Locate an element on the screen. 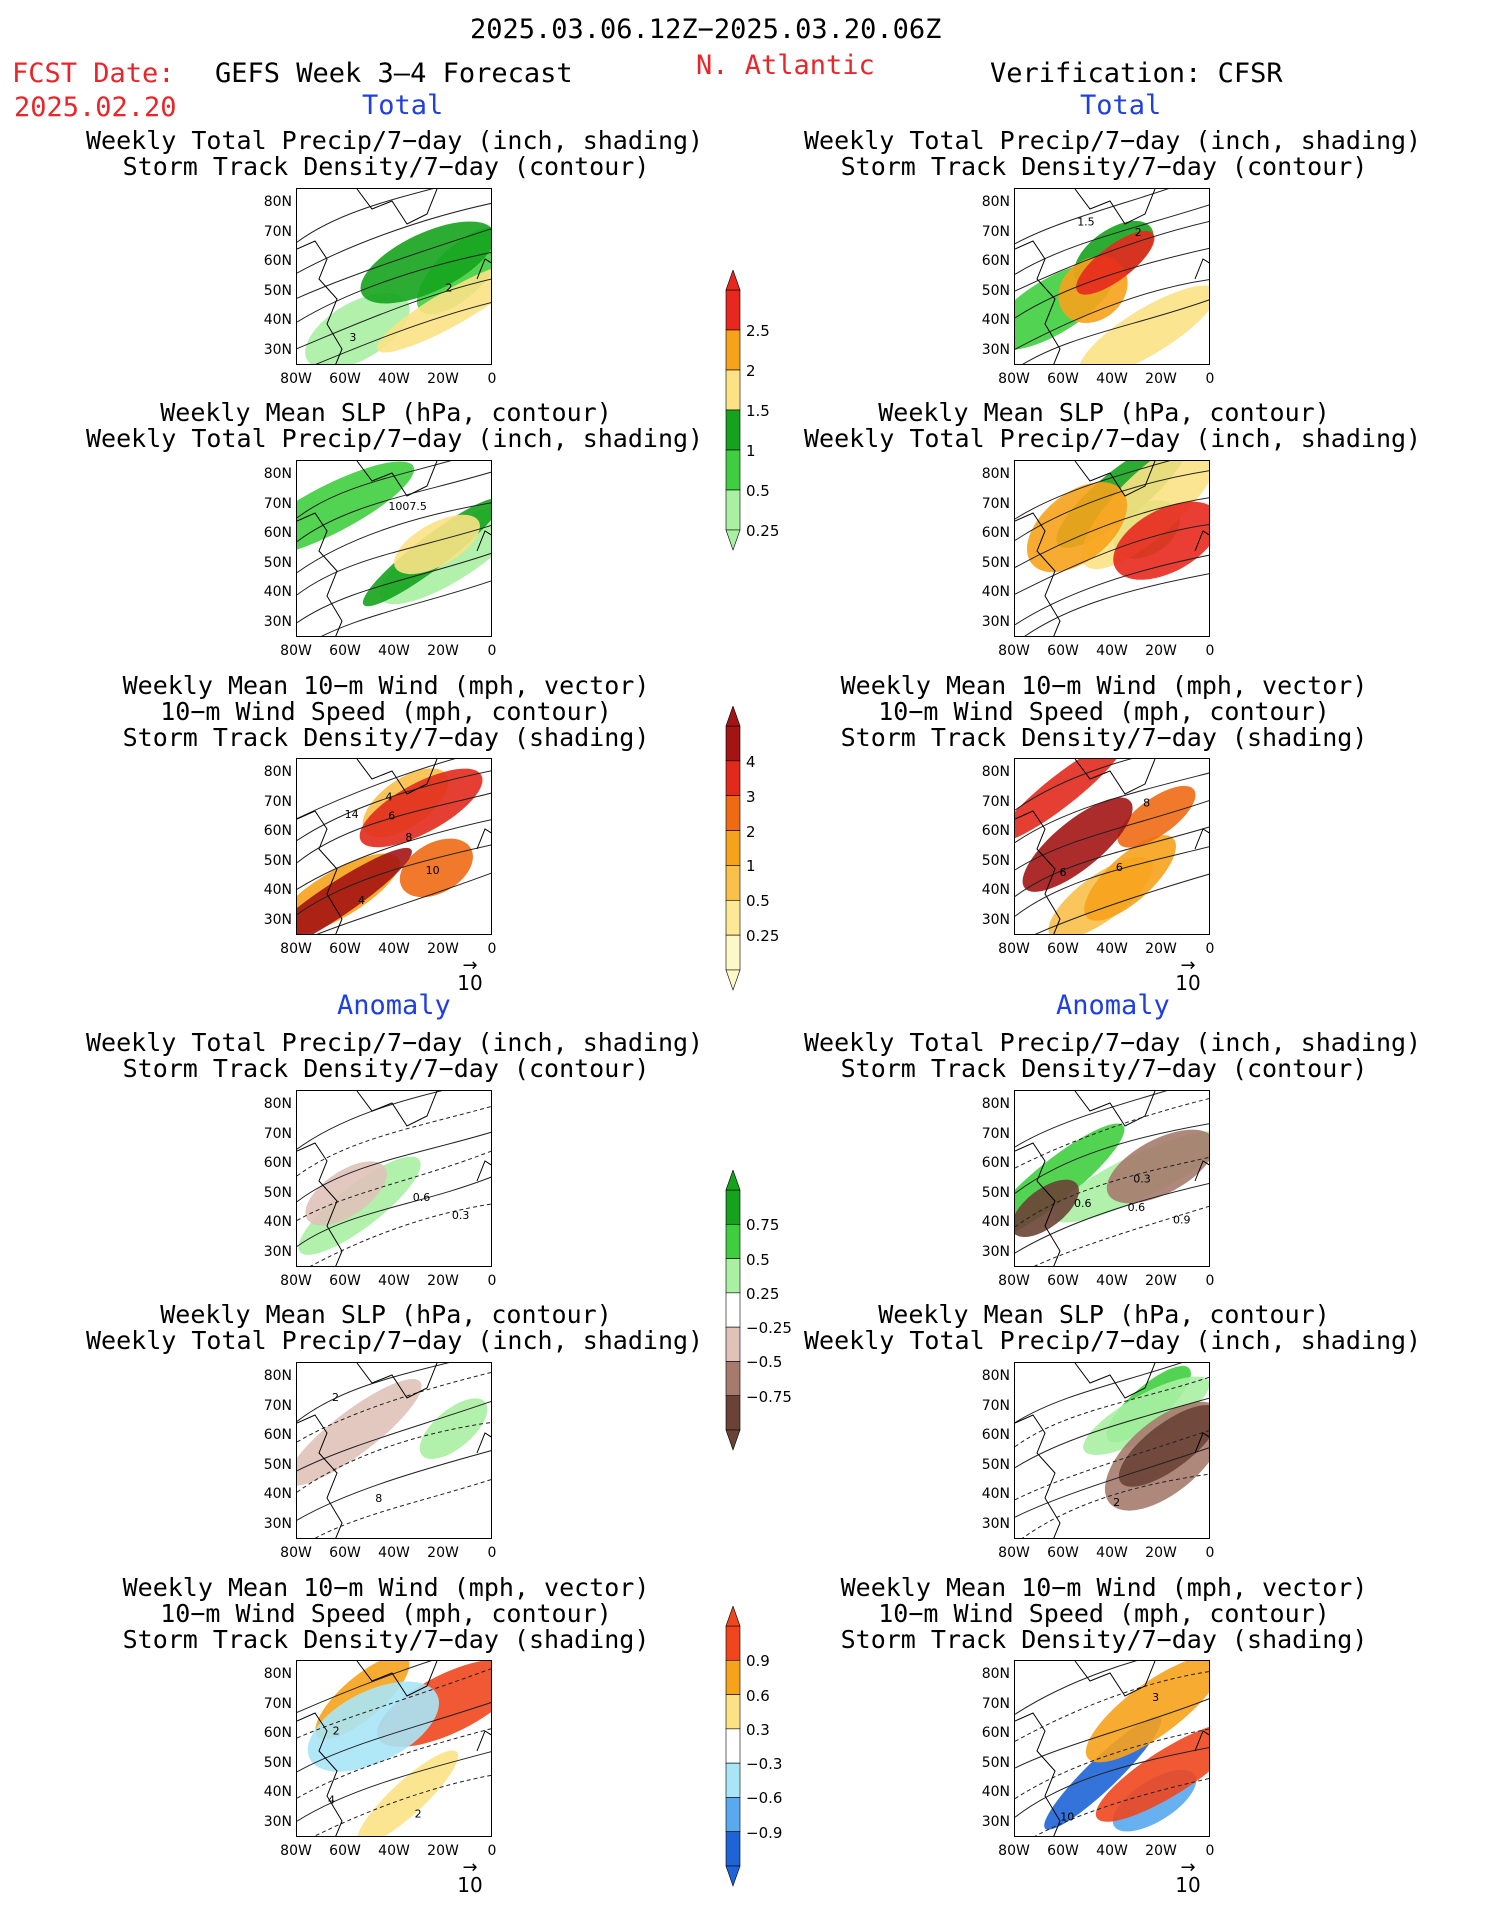 The width and height of the screenshot is (1487, 1925). panel-fcst-slp-total: 1007.5 is located at coordinates (394, 548).